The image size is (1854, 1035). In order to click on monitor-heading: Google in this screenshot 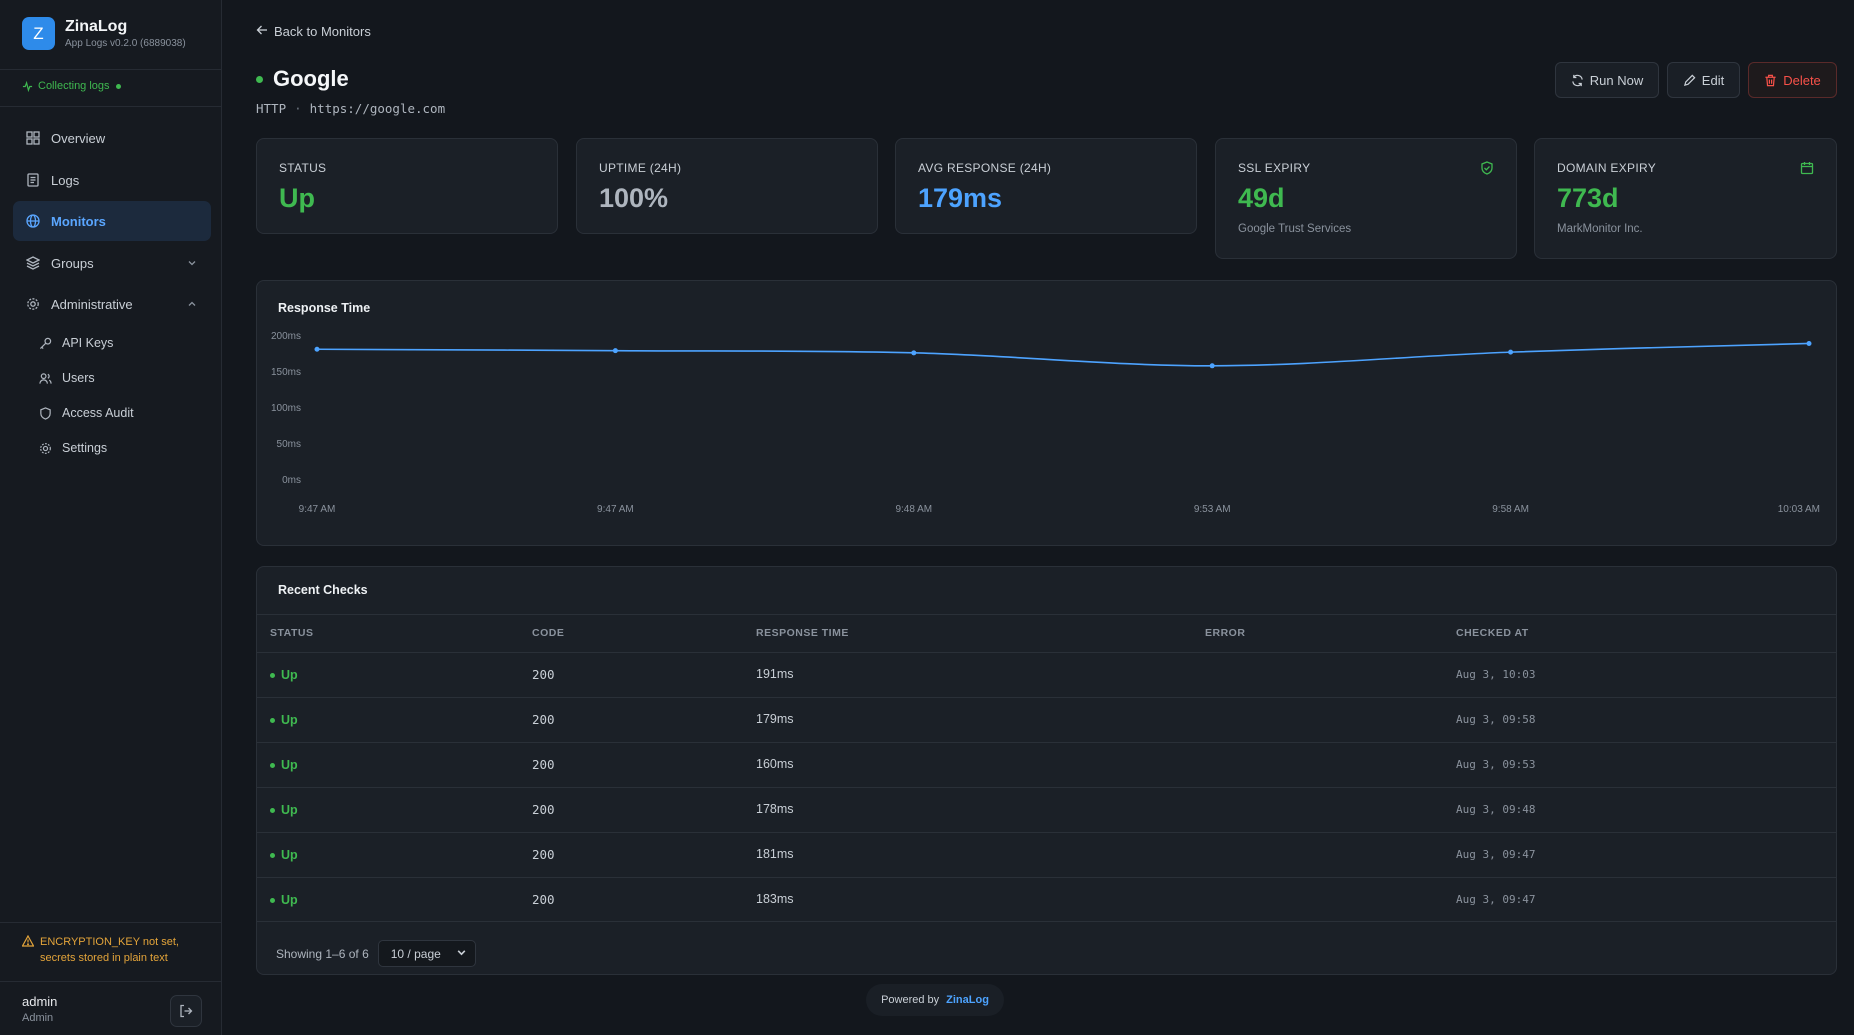, I will do `click(302, 79)`.